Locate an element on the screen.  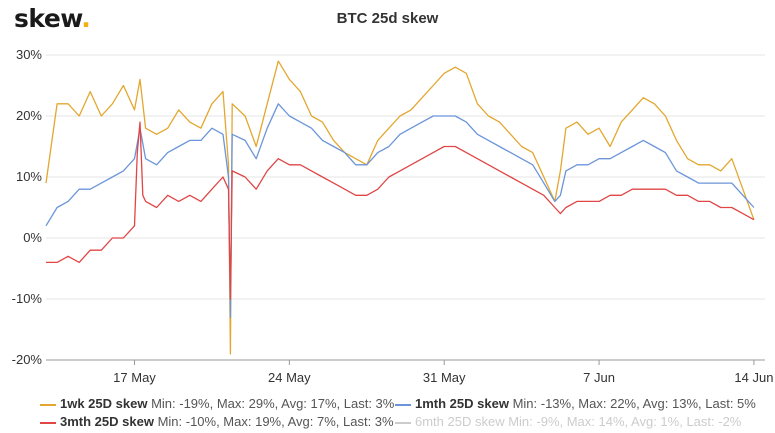
legend-swatch-3mth is located at coordinates (48, 422).